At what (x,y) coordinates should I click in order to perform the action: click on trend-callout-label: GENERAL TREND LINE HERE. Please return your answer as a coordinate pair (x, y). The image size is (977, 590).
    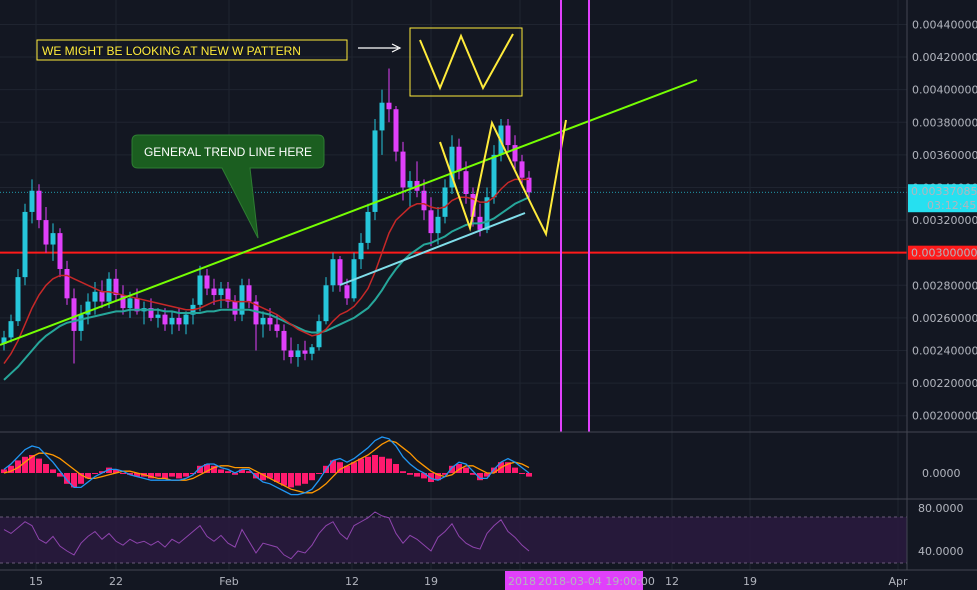
    Looking at the image, I should click on (228, 152).